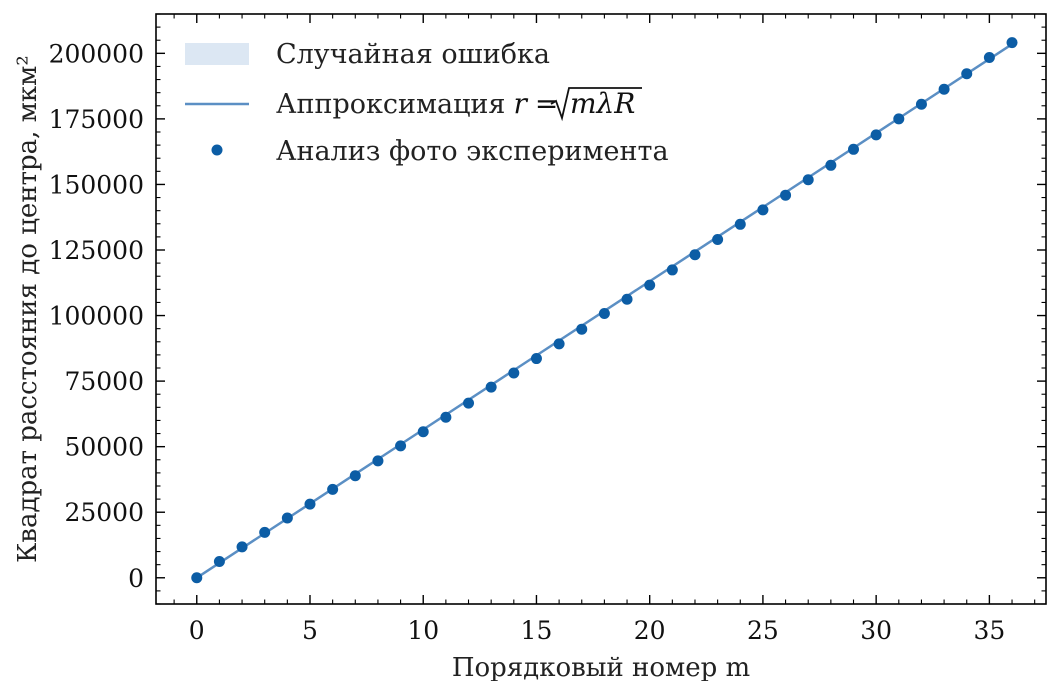 The height and width of the screenshot is (681, 1049). I want to click on y-tick-label: 125000, so click(96, 250).